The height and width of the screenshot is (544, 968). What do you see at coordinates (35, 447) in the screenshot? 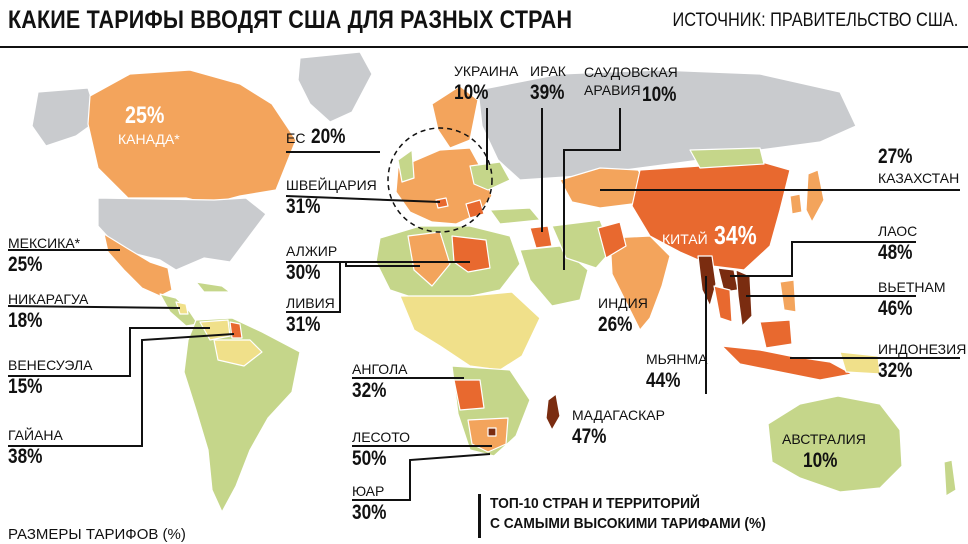
I see `label-guyana: ГАЙАНА 38%` at bounding box center [35, 447].